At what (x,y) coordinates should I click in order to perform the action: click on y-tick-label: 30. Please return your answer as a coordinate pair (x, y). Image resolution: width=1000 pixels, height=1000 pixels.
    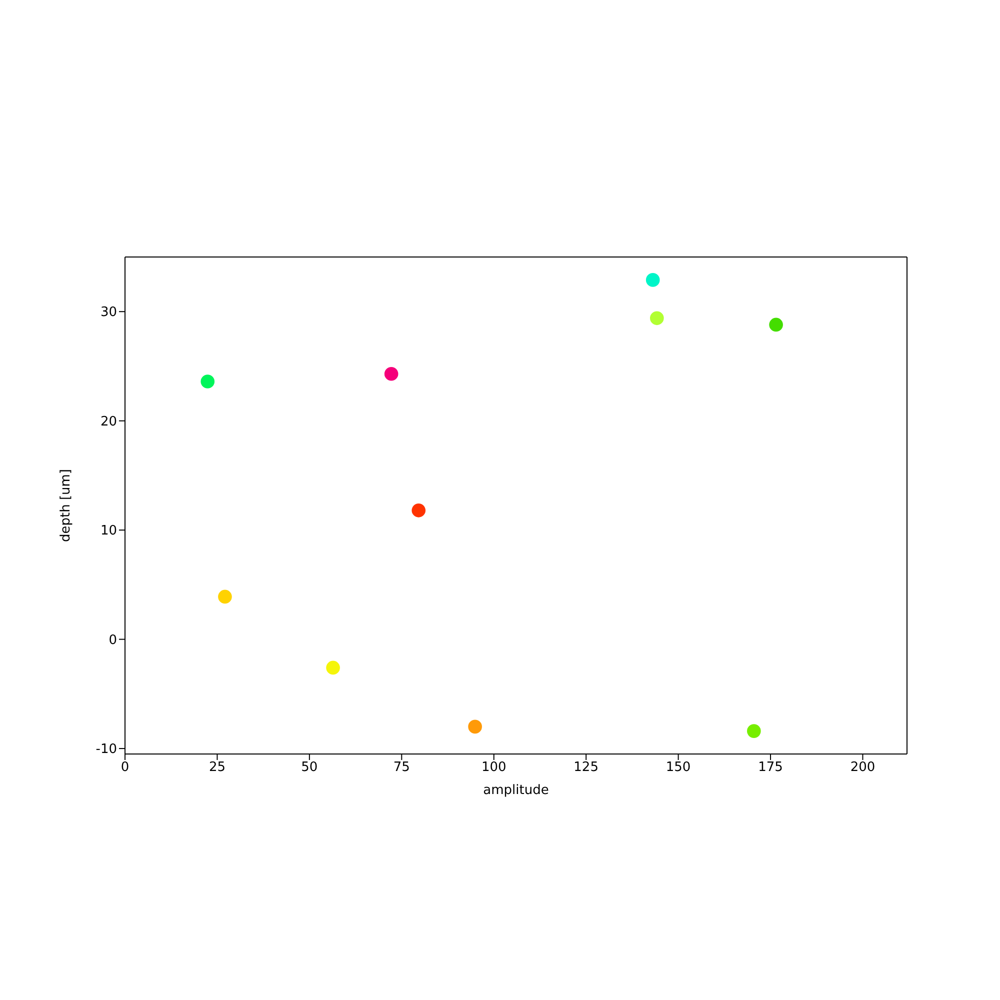
    Looking at the image, I should click on (108, 312).